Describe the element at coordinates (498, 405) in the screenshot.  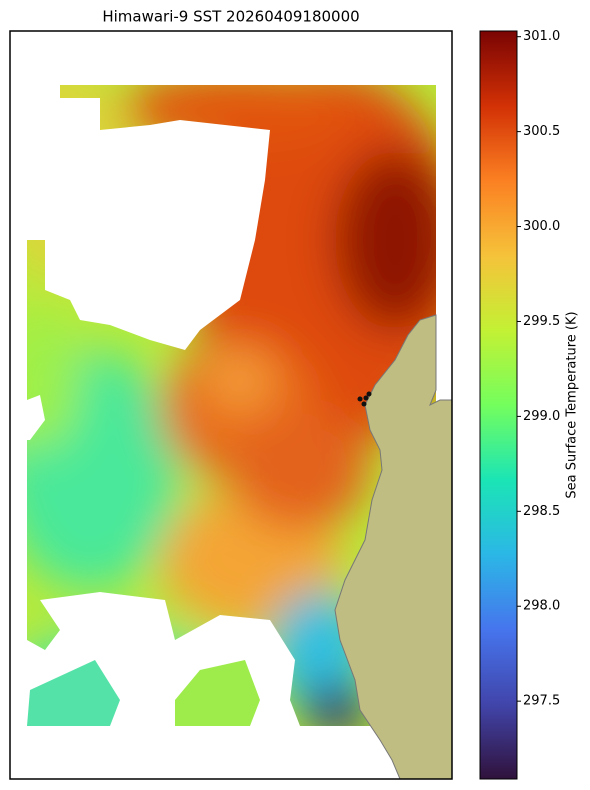
I see `colorbar` at that location.